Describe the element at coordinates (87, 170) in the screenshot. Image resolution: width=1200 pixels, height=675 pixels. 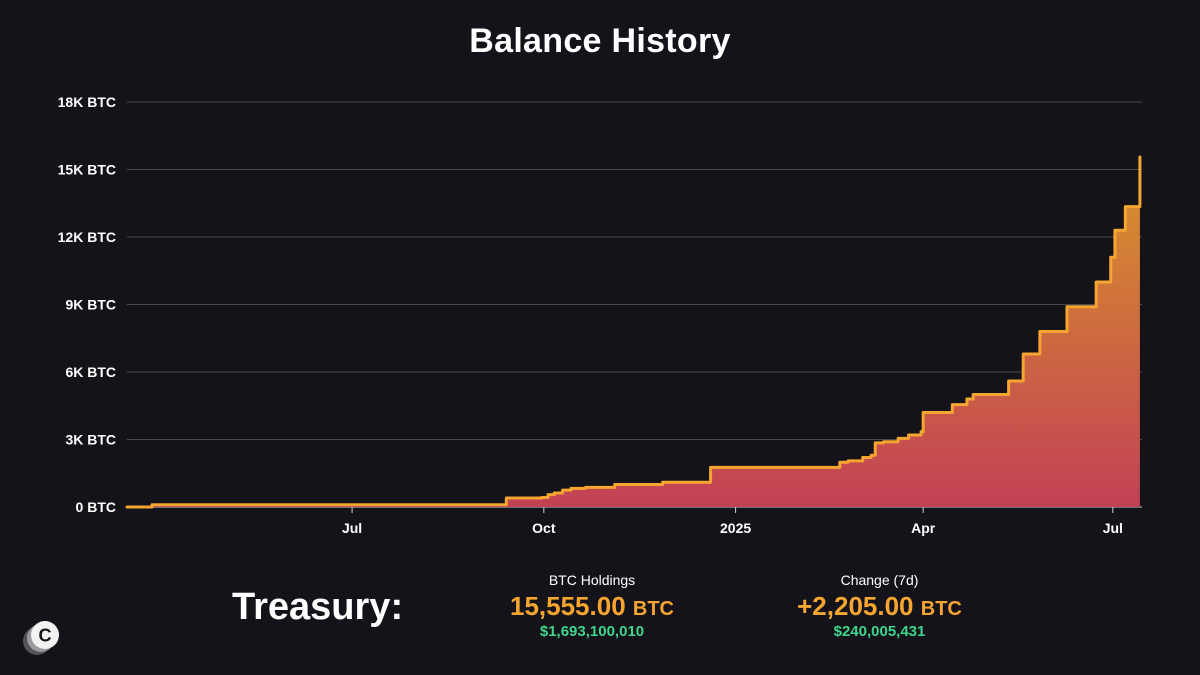
I see `y-tick-label: 15K BTC` at that location.